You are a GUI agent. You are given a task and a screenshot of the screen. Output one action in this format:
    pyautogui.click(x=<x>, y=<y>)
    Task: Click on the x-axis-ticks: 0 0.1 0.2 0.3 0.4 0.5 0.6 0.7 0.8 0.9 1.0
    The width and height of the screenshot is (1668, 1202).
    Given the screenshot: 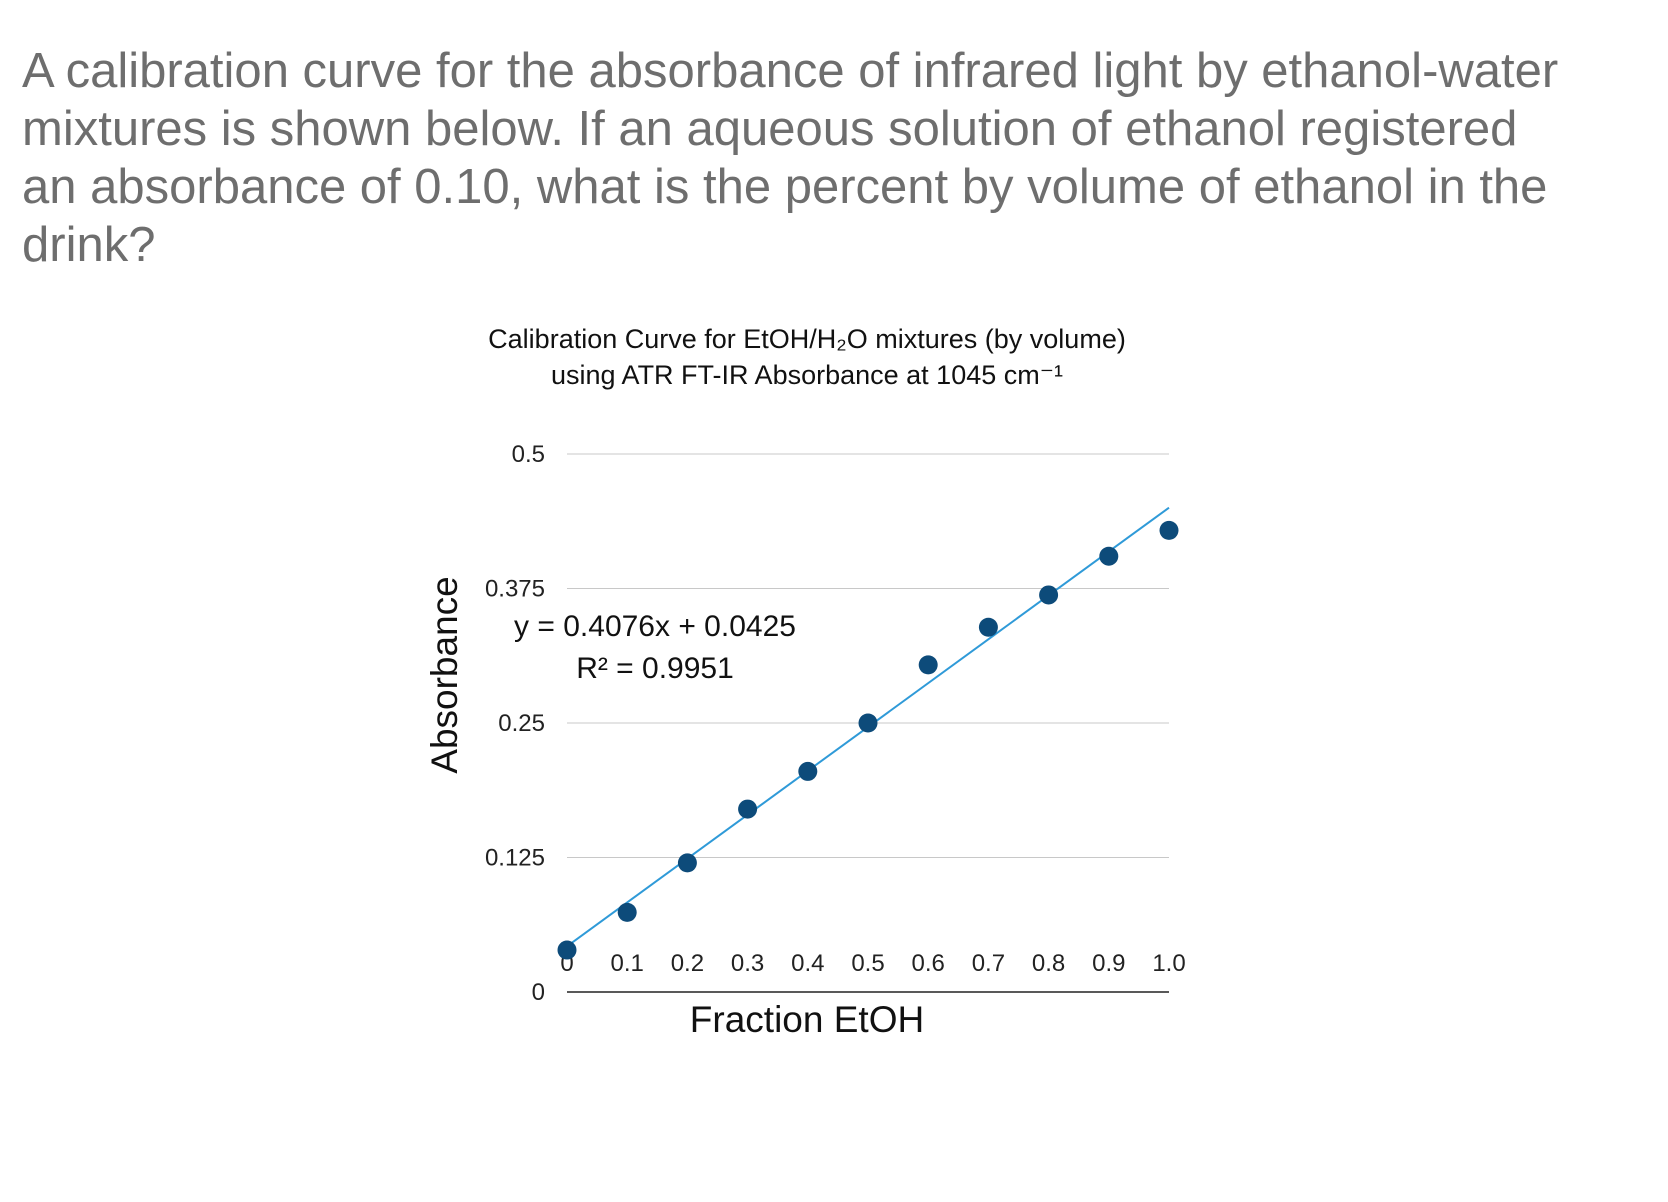 What is the action you would take?
    pyautogui.click(x=872, y=963)
    